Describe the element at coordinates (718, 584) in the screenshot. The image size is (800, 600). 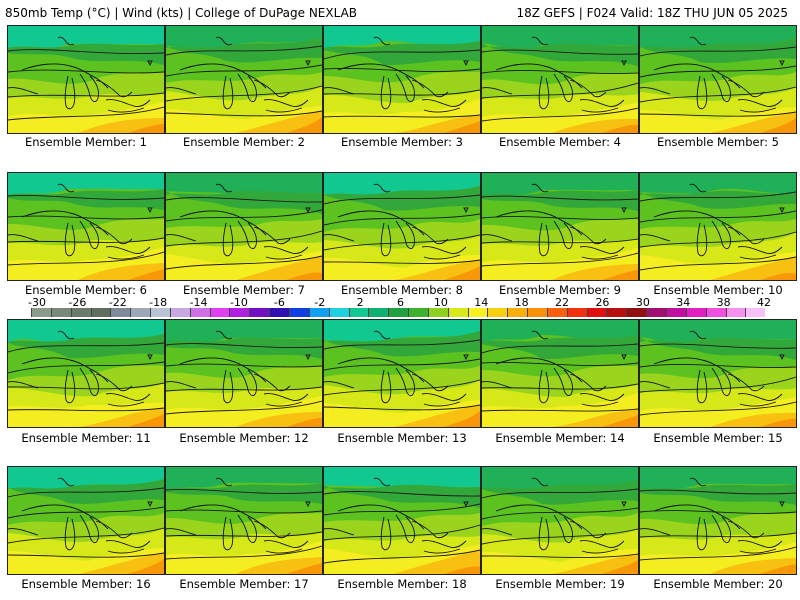
I see `ensemble-member-label: Ensemble Member: 20` at that location.